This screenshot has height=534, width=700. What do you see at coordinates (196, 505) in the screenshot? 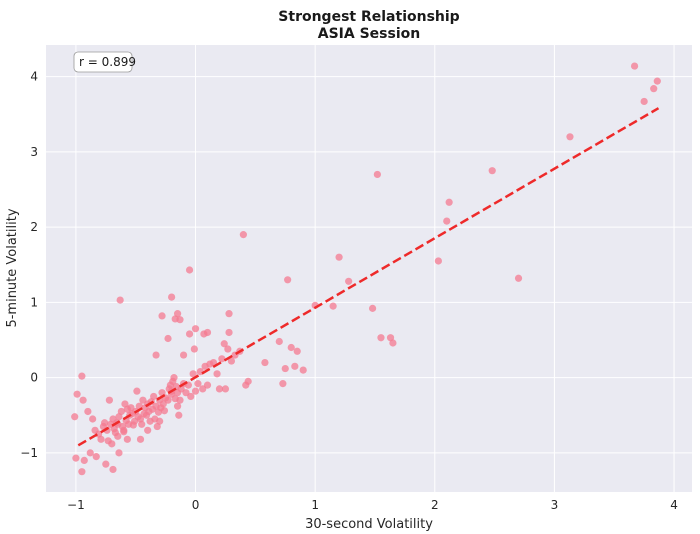
I see `x-tick-label: 0` at bounding box center [196, 505].